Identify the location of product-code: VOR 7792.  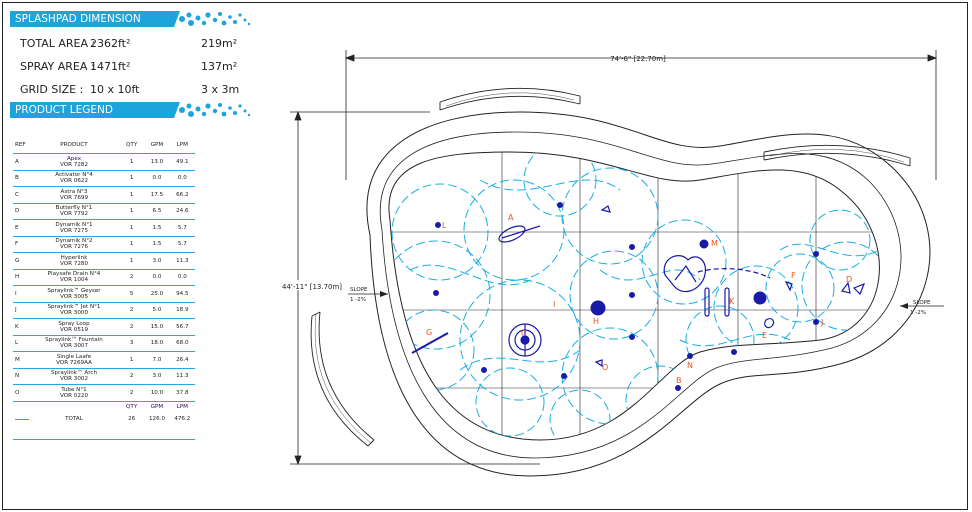
(74, 214).